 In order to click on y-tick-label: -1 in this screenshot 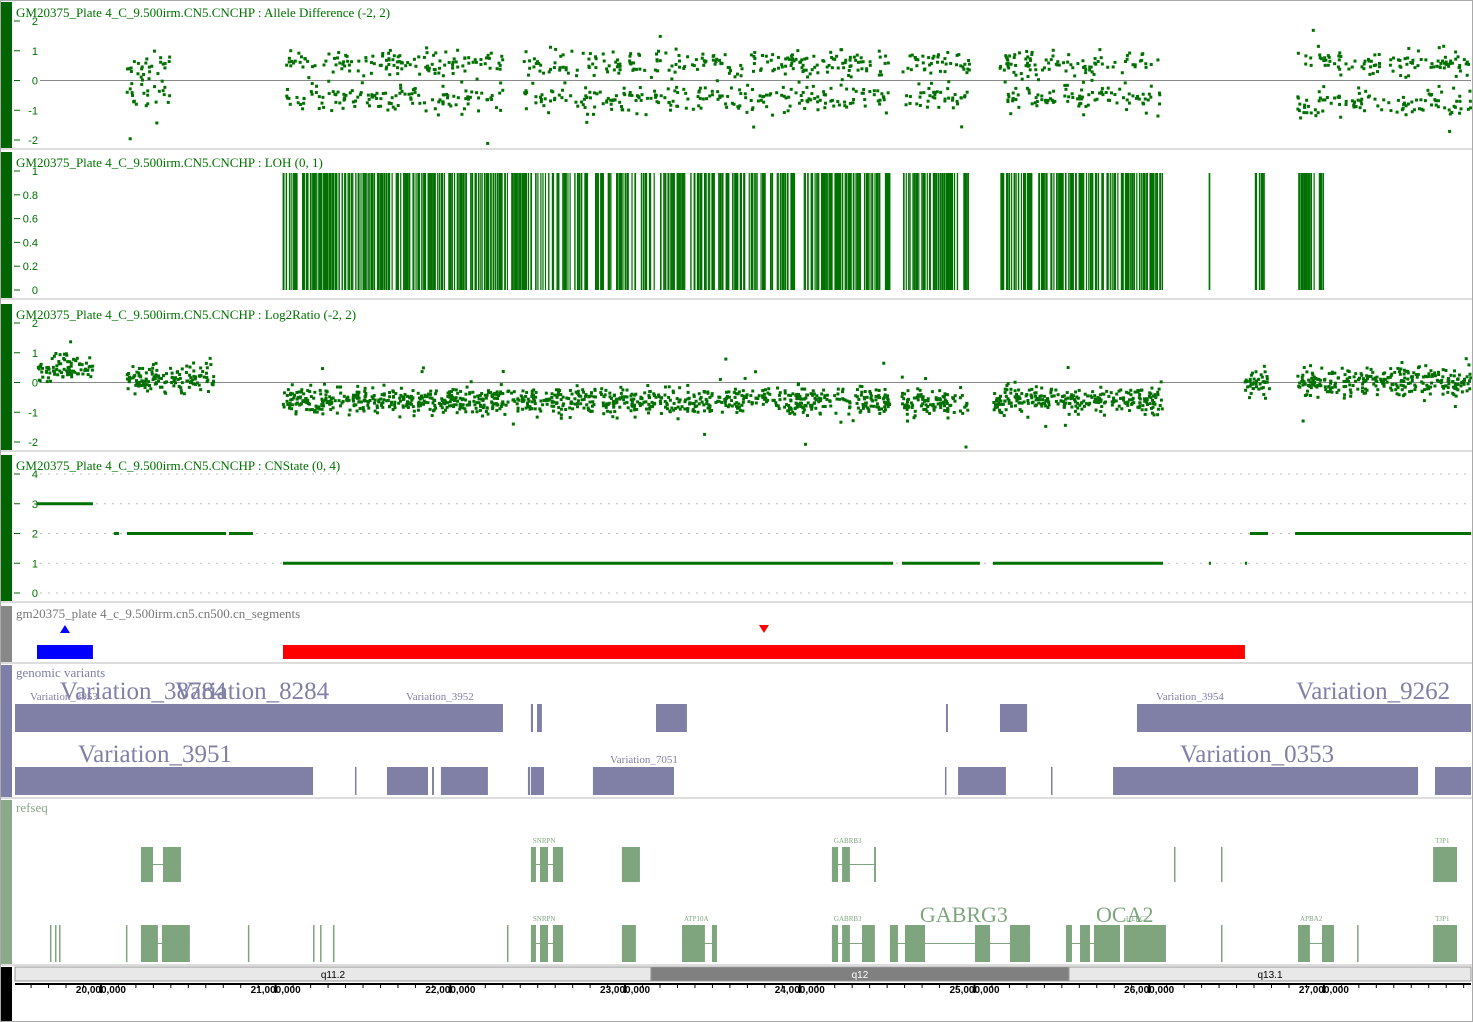, I will do `click(33, 111)`.